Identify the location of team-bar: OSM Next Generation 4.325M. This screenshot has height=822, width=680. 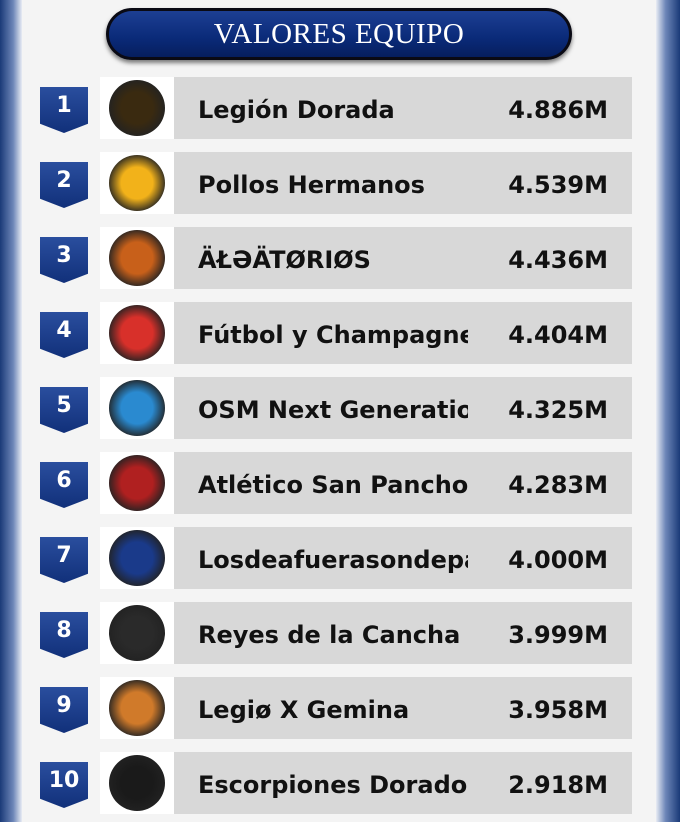
(403, 408).